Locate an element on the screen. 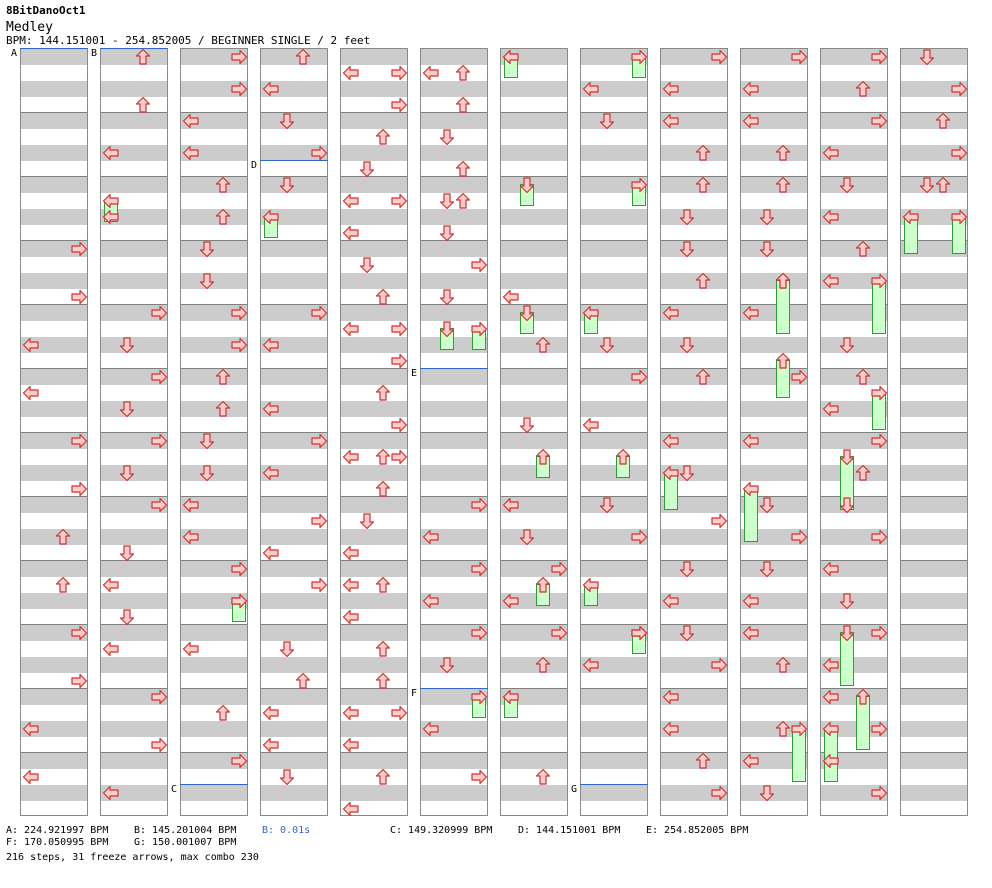 The width and height of the screenshot is (992, 888). stop-b-label: B: 0.01s is located at coordinates (286, 830).